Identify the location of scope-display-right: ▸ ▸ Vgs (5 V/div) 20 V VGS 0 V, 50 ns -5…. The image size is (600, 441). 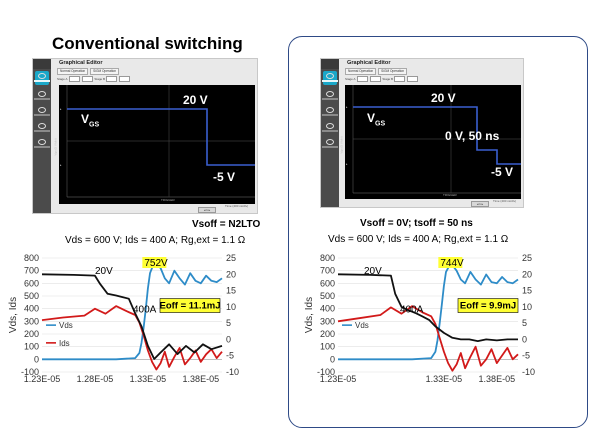
(430, 142).